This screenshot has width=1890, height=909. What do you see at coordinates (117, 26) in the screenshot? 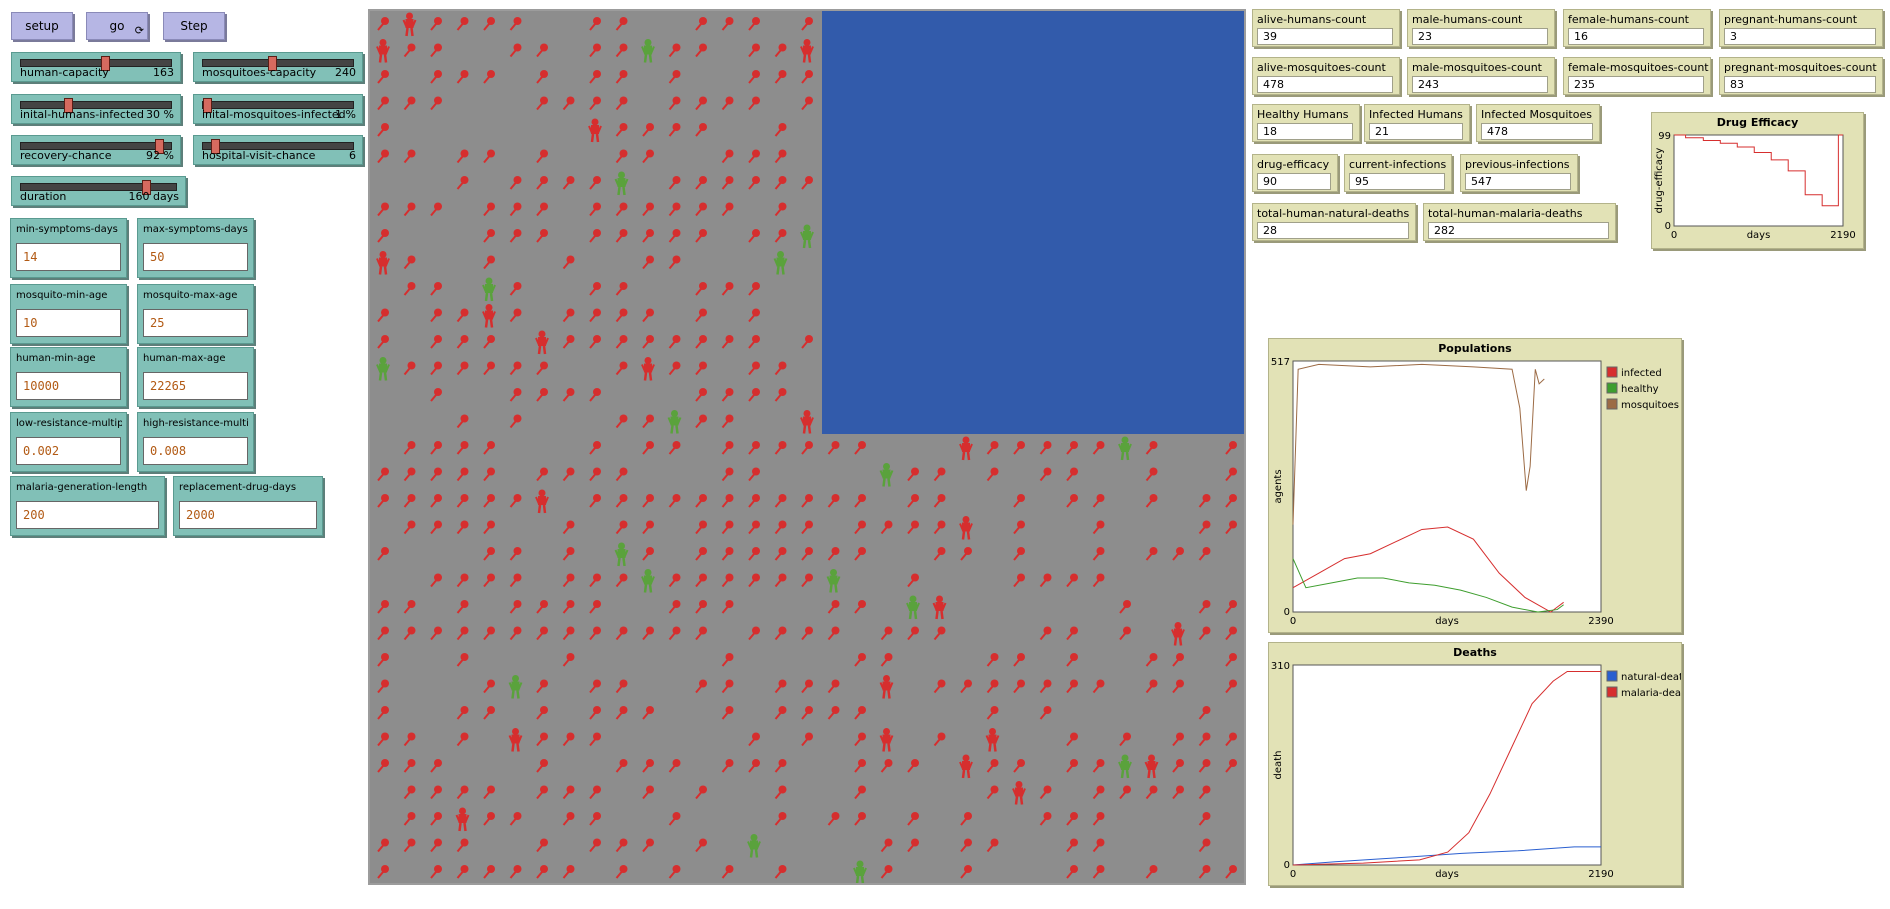
I see `go-button: go ⟳` at bounding box center [117, 26].